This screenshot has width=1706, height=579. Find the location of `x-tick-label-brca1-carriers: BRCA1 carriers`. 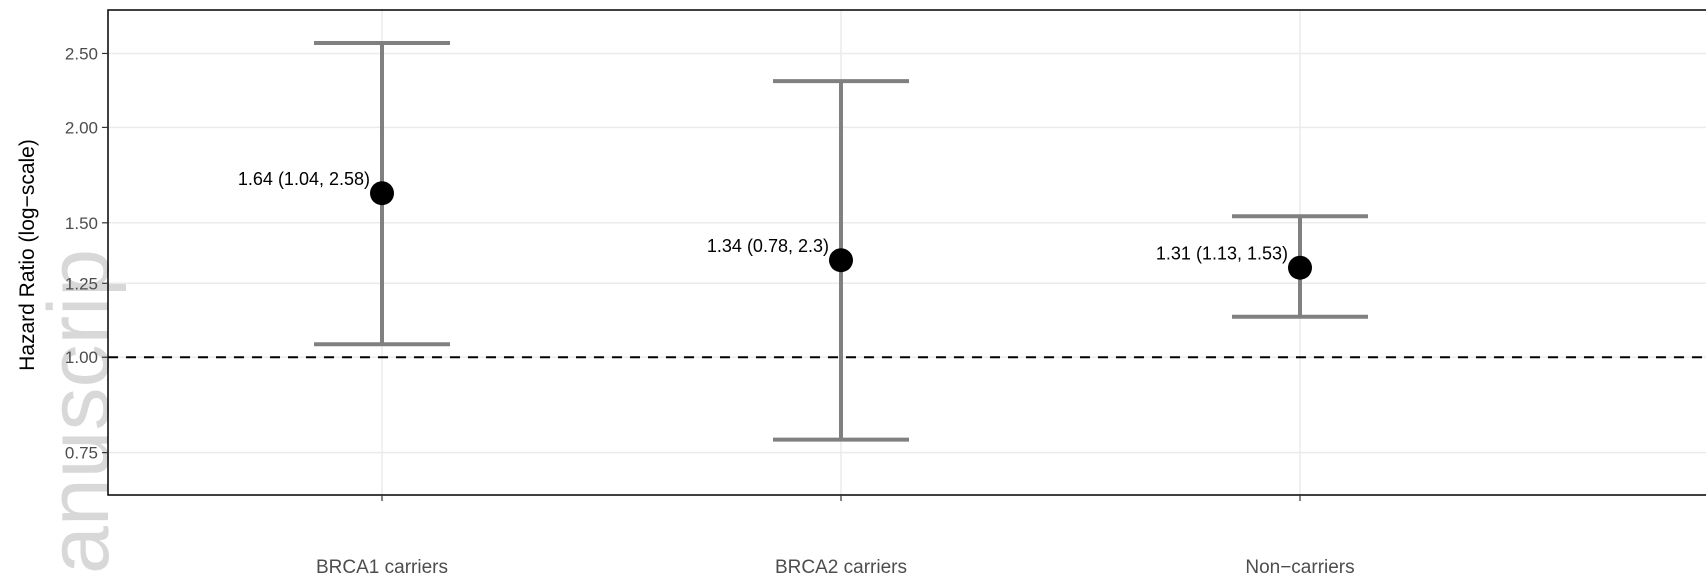

x-tick-label-brca1-carriers: BRCA1 carriers is located at coordinates (382, 565).